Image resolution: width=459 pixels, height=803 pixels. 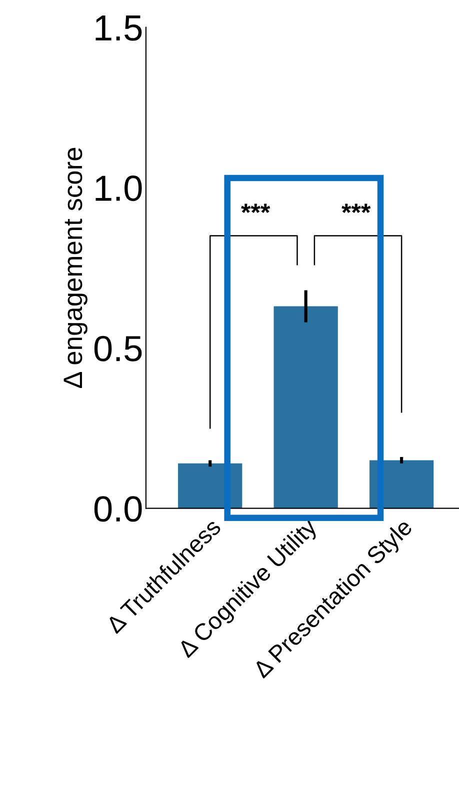 I want to click on y-tick-label: 0.0, so click(x=118, y=509).